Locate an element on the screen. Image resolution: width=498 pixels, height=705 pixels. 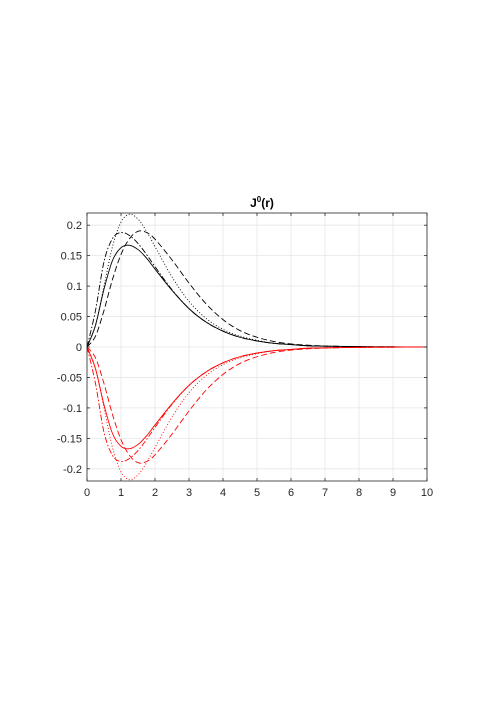
x-tick-label: 9 is located at coordinates (393, 493).